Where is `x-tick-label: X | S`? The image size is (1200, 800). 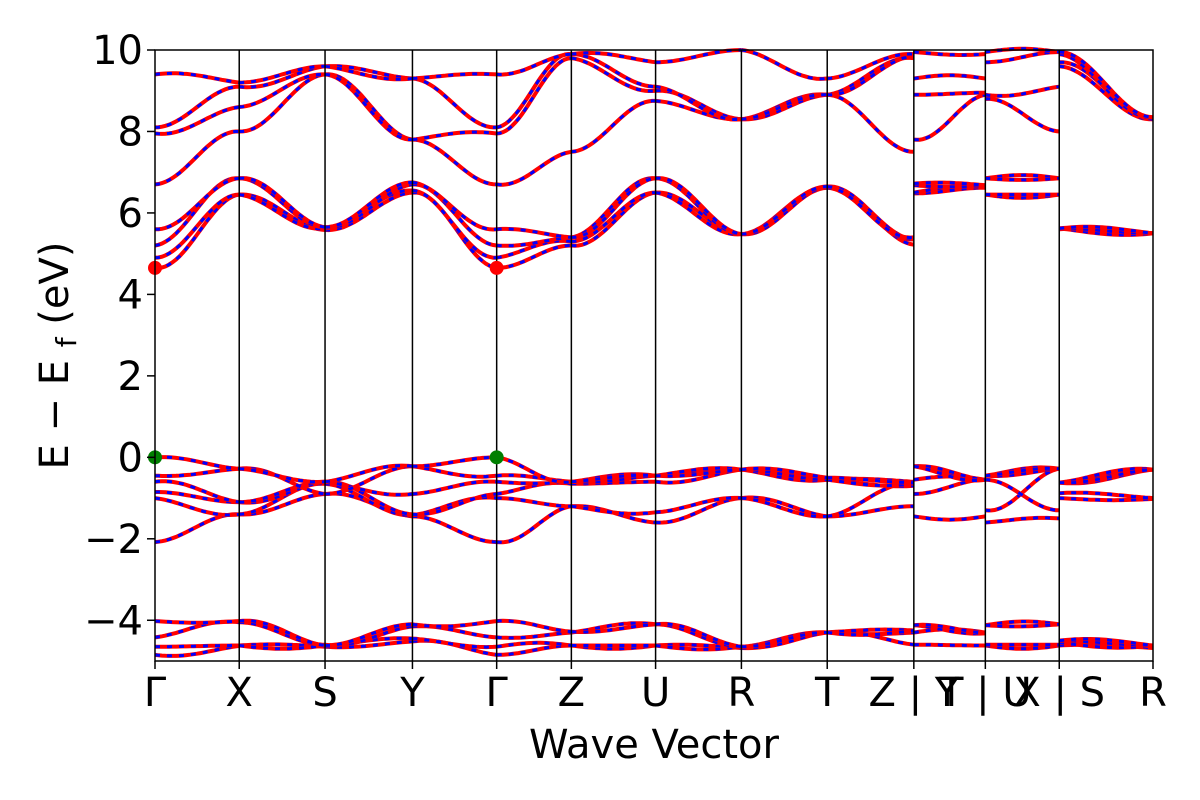 x-tick-label: X | S is located at coordinates (1059, 693).